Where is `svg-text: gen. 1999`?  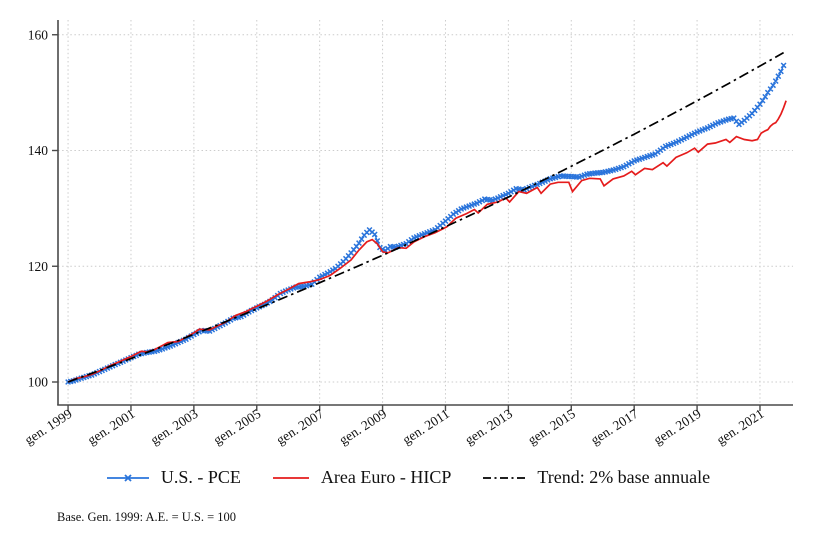
svg-text: gen. 1999 is located at coordinates (48, 427).